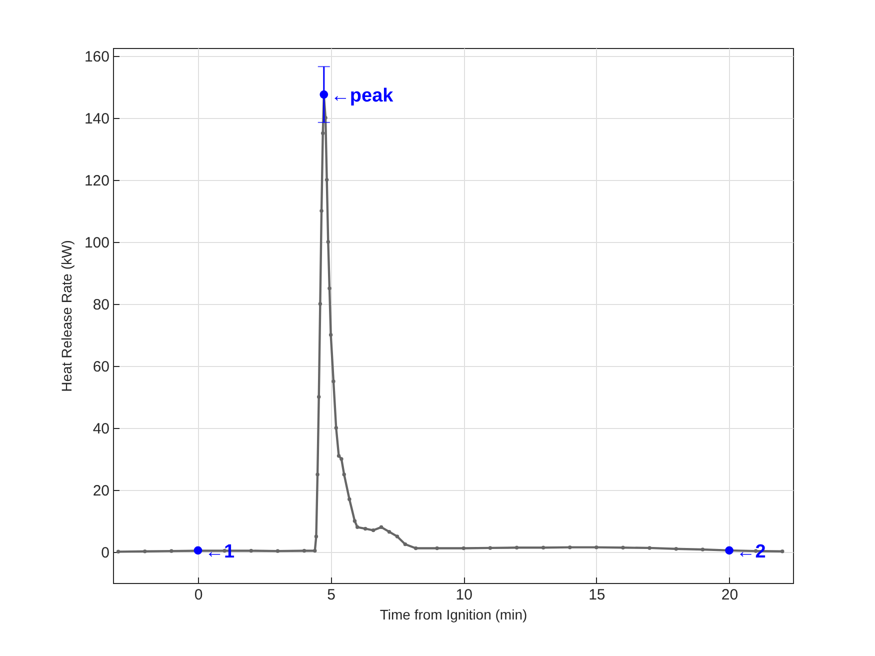 The width and height of the screenshot is (875, 656). What do you see at coordinates (97, 57) in the screenshot?
I see `y-tick-label: 160` at bounding box center [97, 57].